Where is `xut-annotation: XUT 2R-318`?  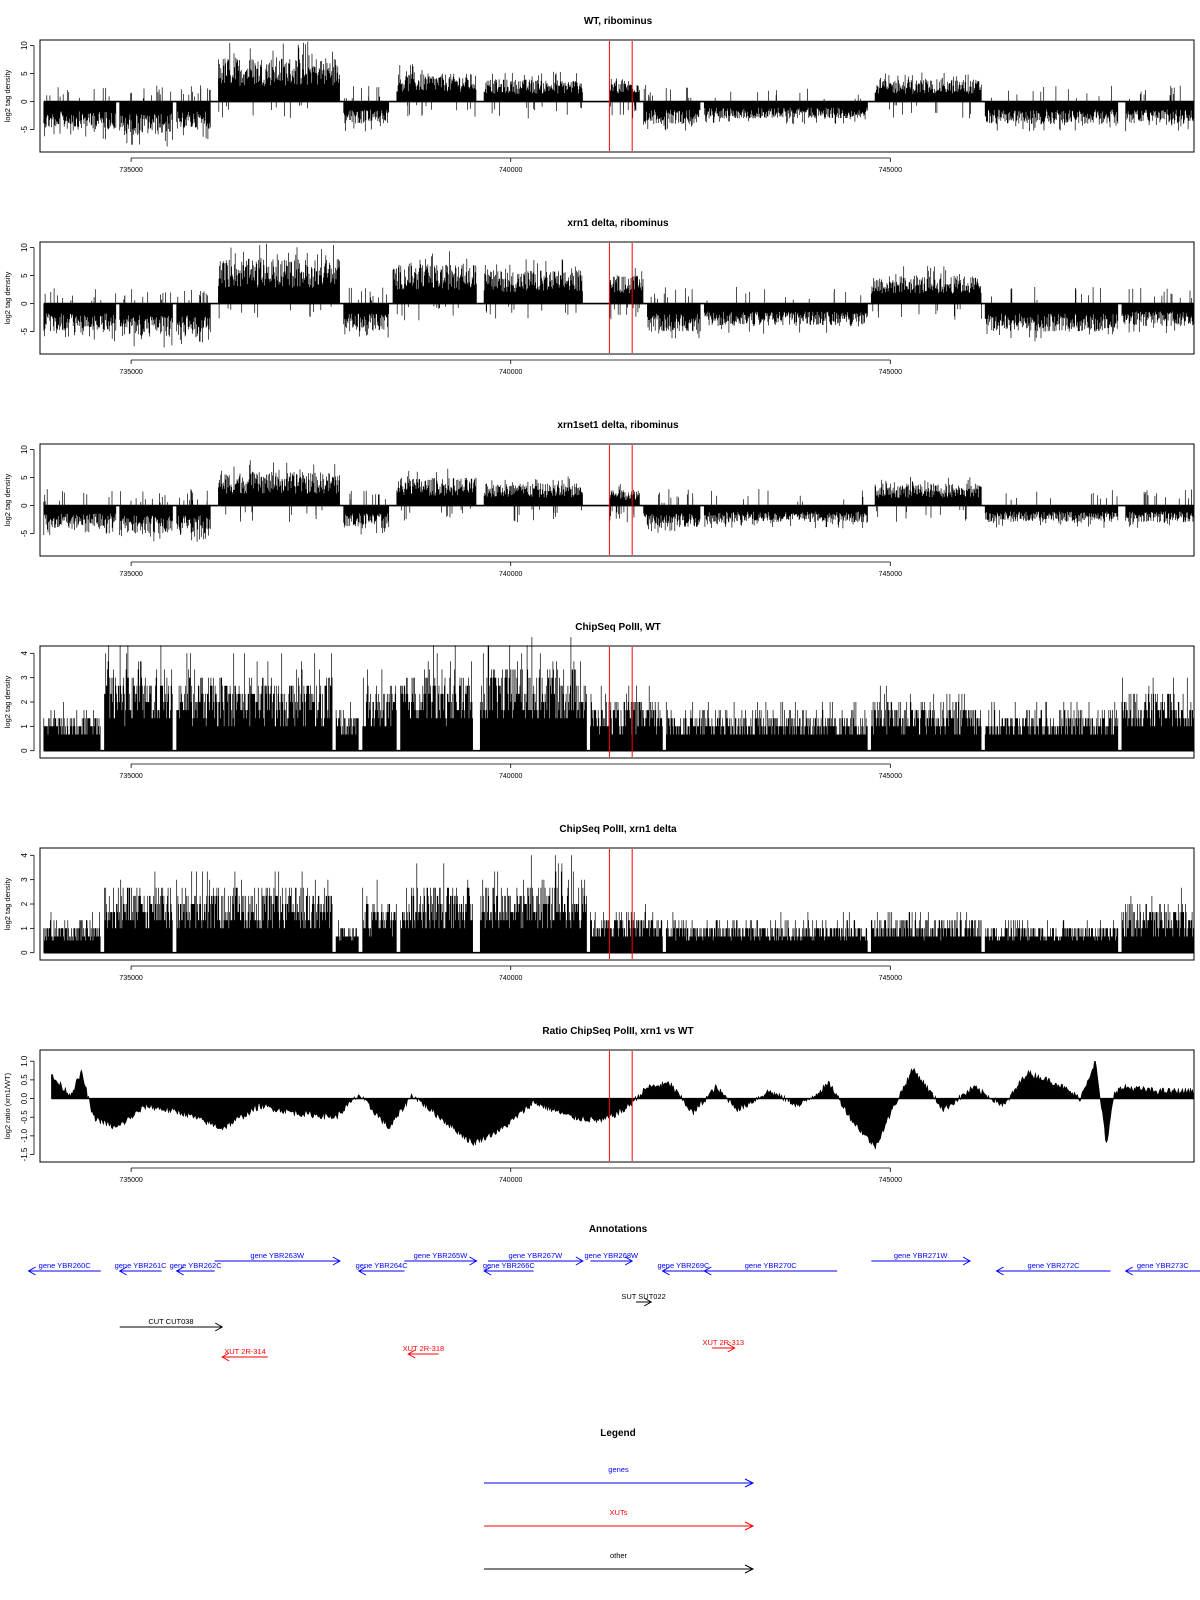 xut-annotation: XUT 2R-318 is located at coordinates (424, 1351).